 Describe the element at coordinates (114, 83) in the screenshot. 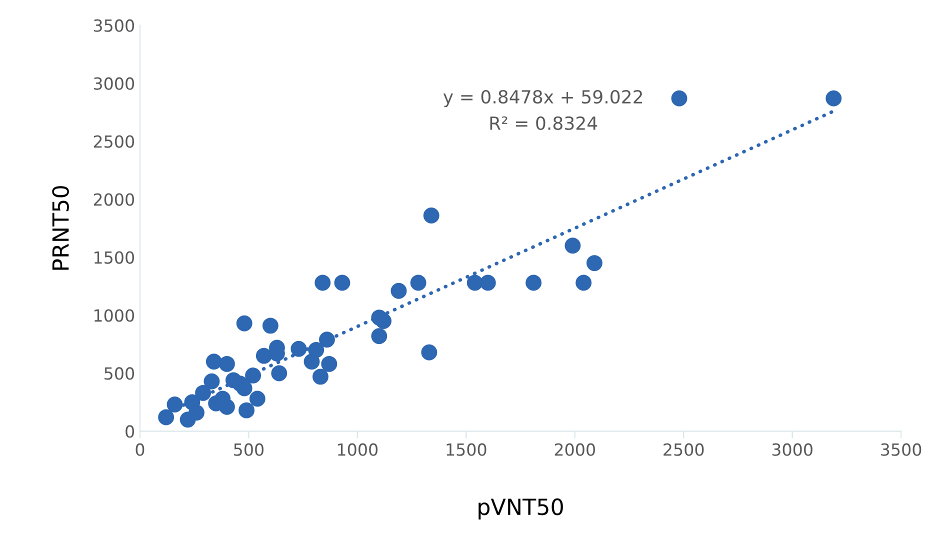

I see `y-tick-label: 3000` at that location.